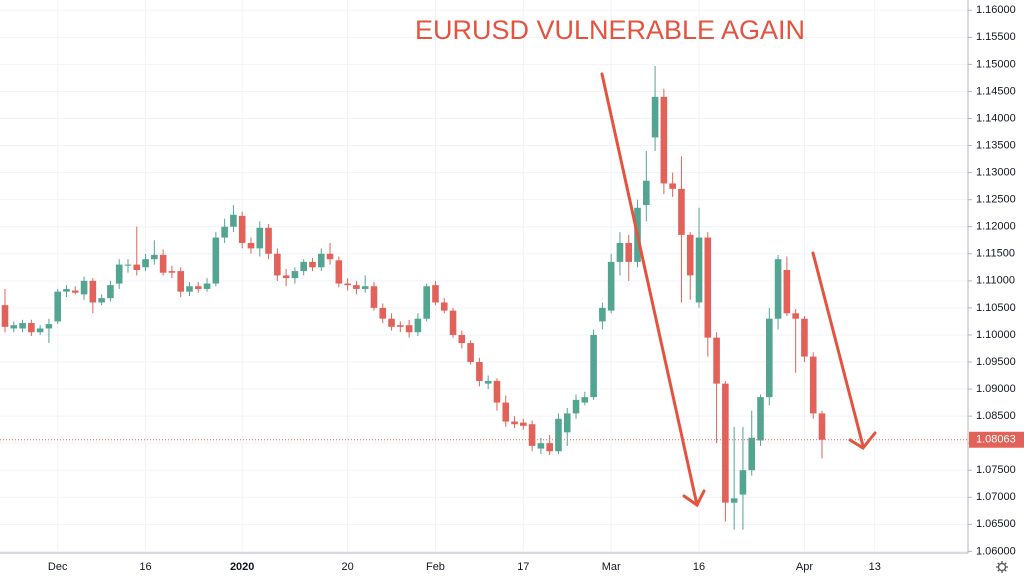  What do you see at coordinates (875, 567) in the screenshot?
I see `x-tick-label: 13` at bounding box center [875, 567].